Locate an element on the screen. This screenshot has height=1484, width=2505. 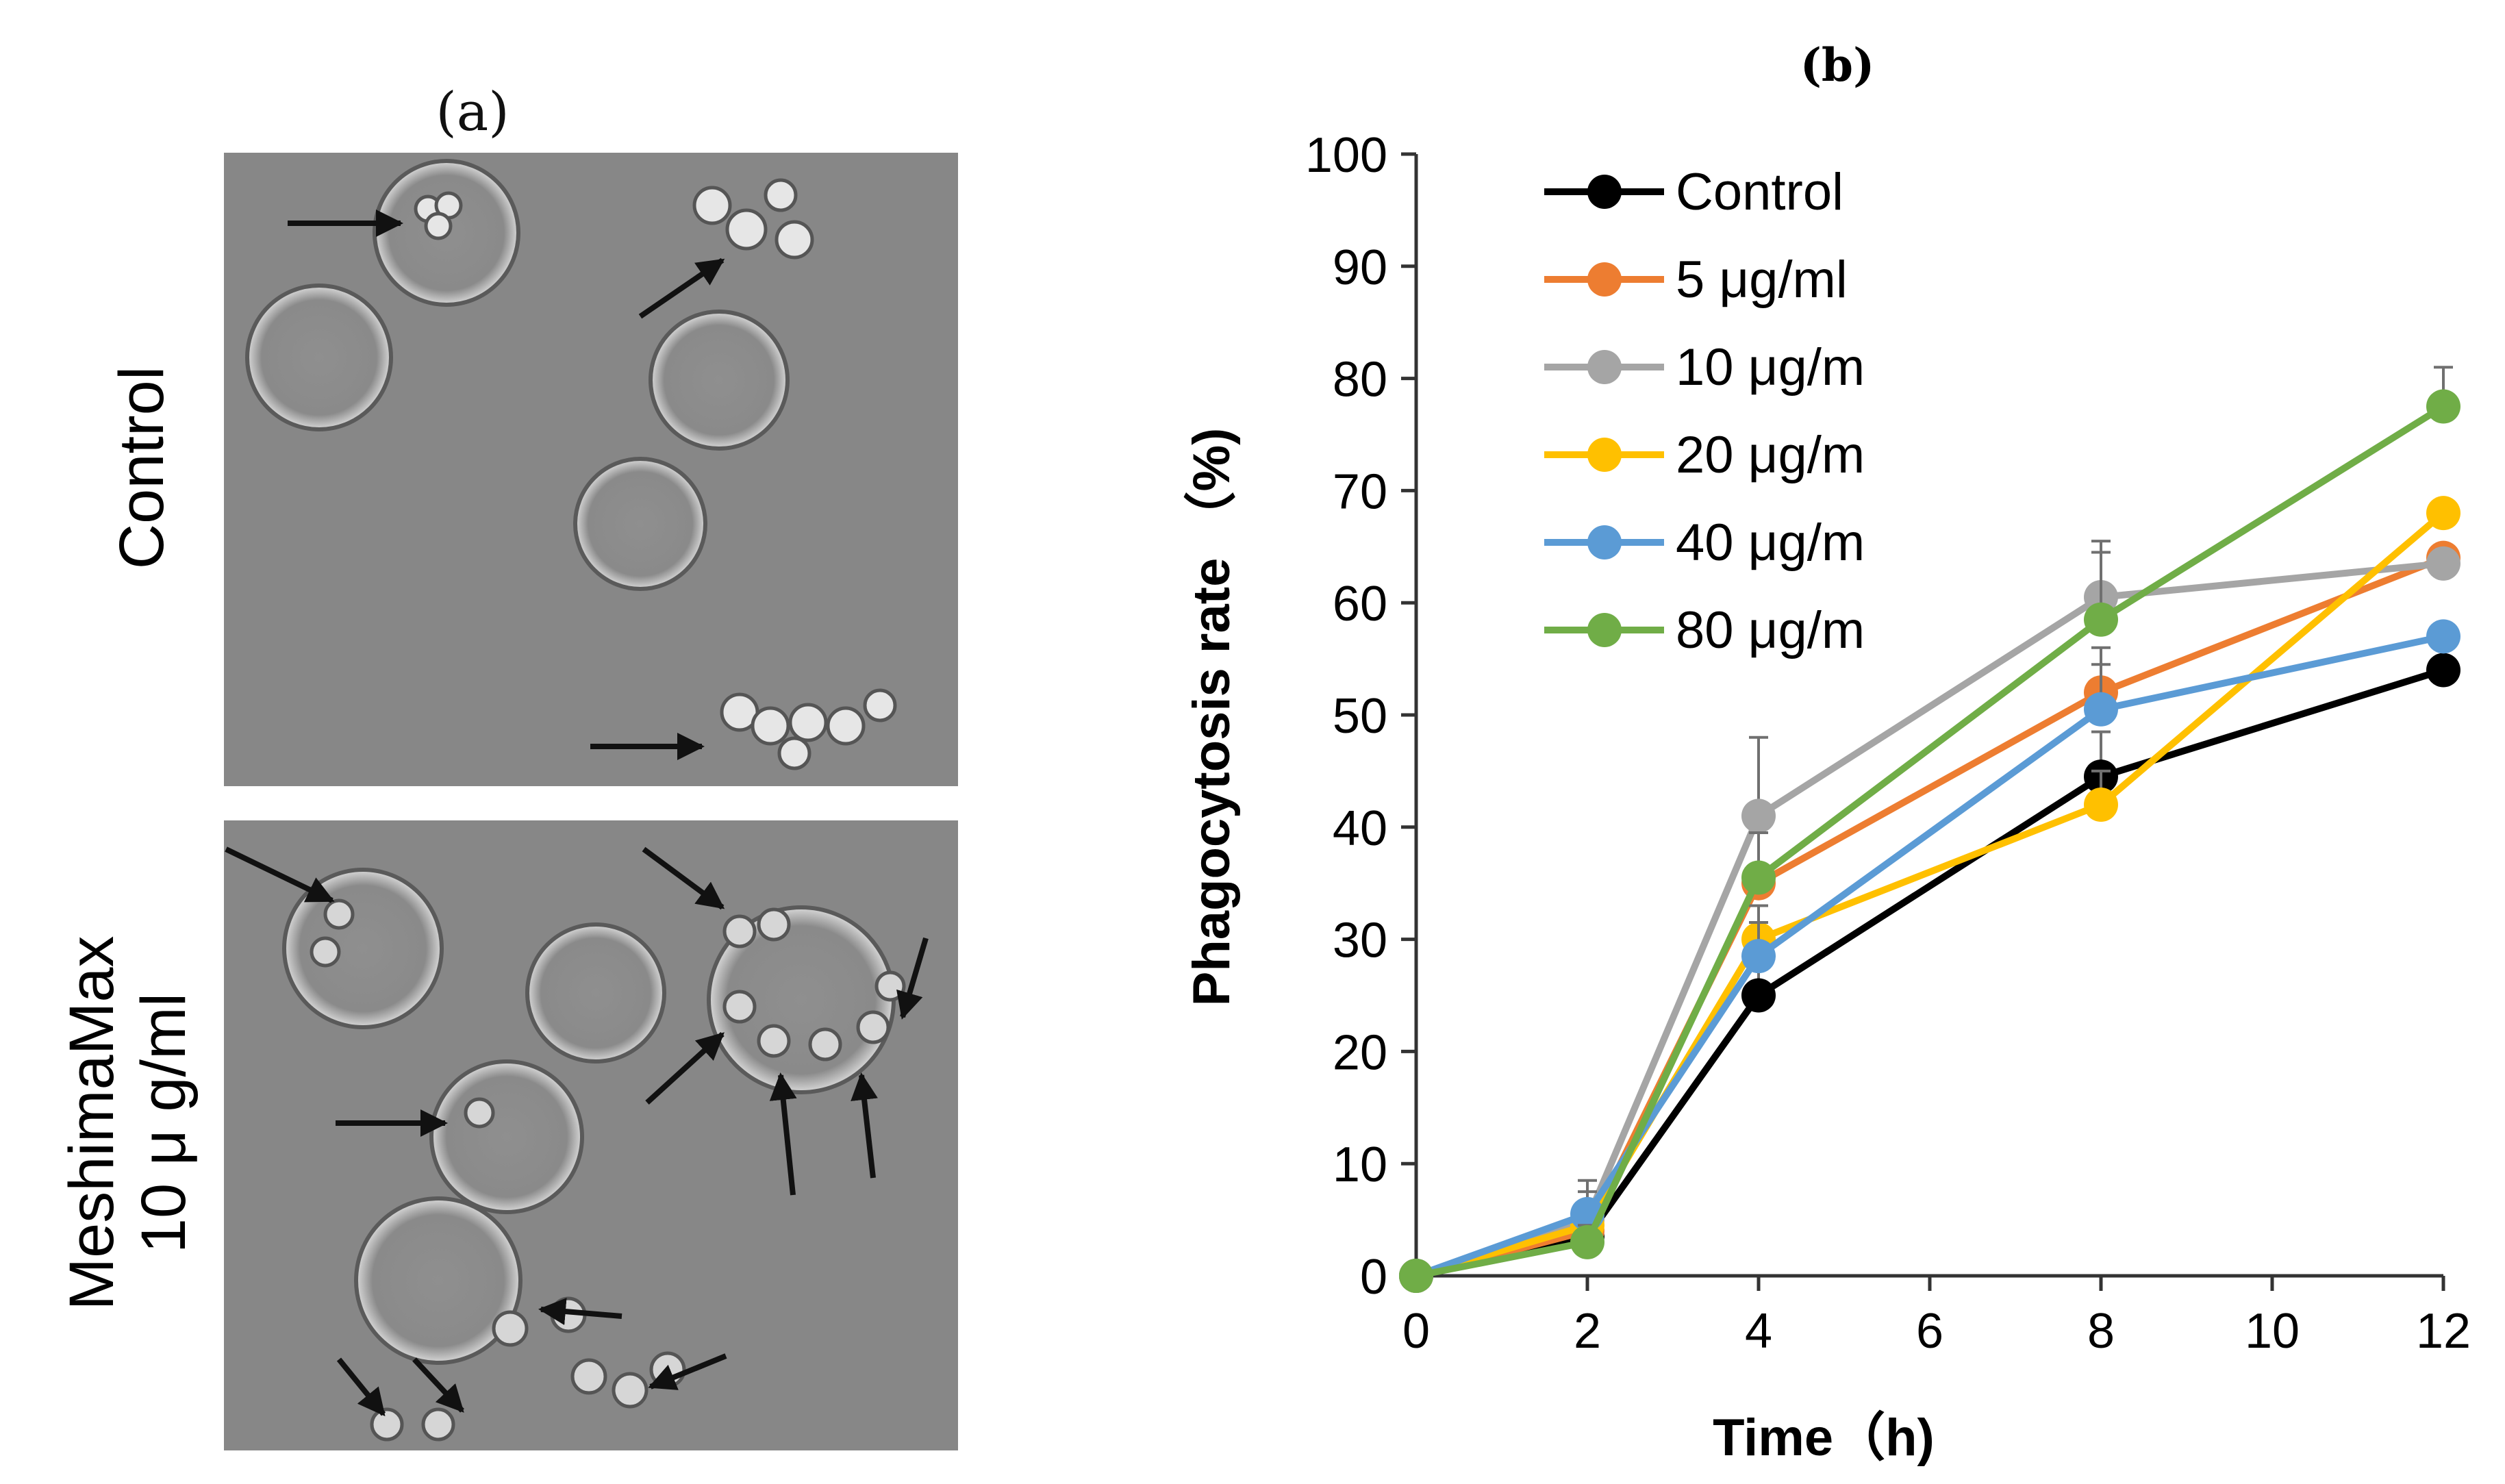
legend-item: Control is located at coordinates (1693, 192).